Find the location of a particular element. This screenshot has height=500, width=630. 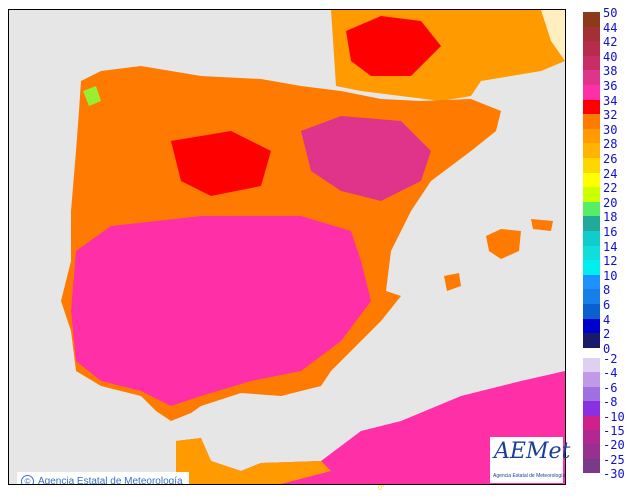

legend-label: -10 is located at coordinates (614, 416).